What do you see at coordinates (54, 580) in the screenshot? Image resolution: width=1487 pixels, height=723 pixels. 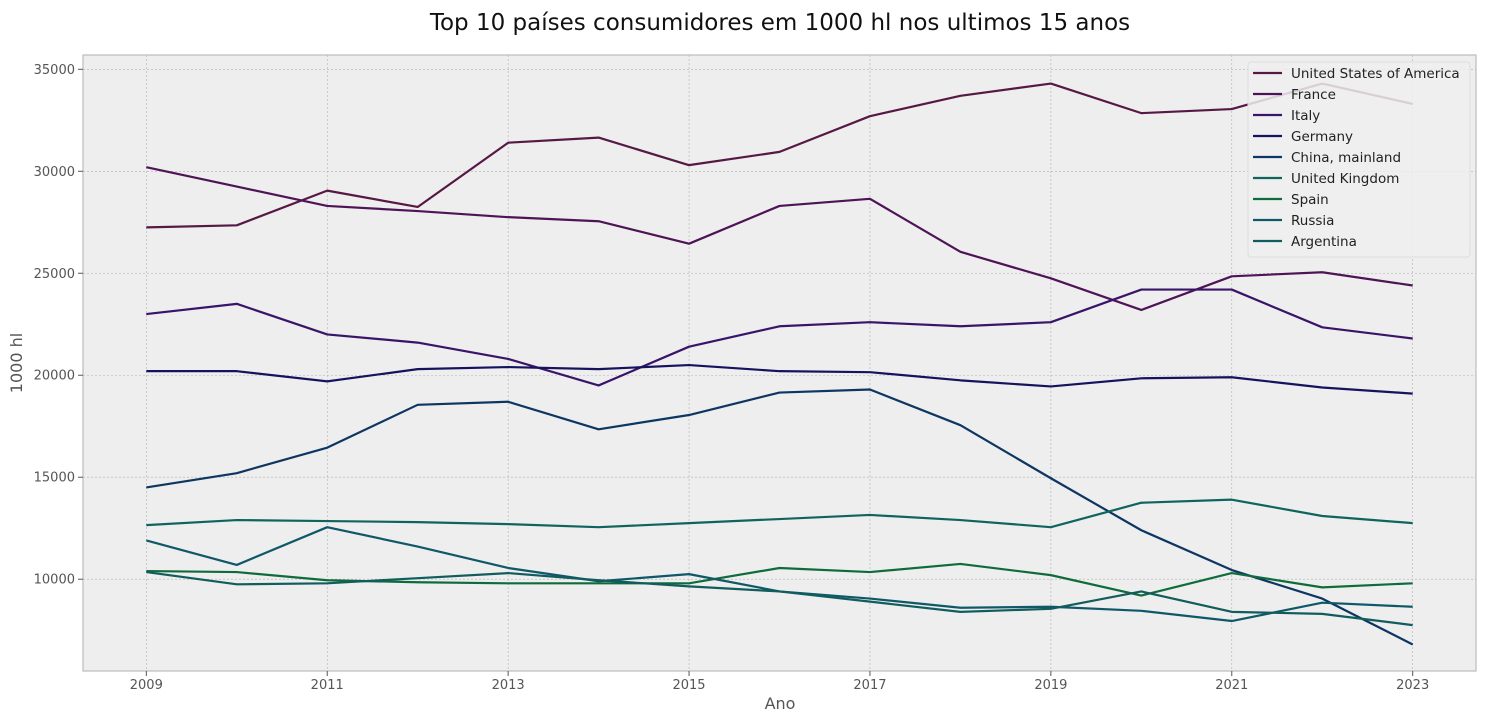 I see `y-tick-label: 10000` at bounding box center [54, 580].